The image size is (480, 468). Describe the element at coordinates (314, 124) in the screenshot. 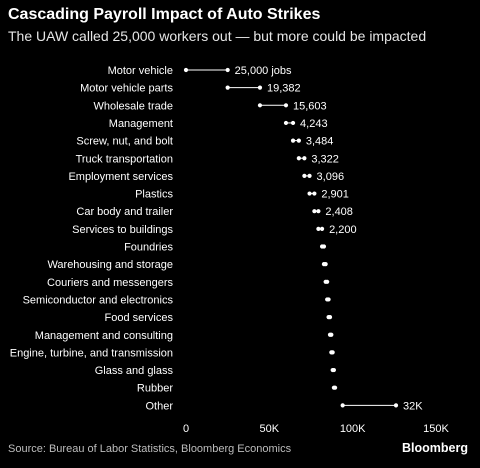

I see `value-label: 4,243` at that location.